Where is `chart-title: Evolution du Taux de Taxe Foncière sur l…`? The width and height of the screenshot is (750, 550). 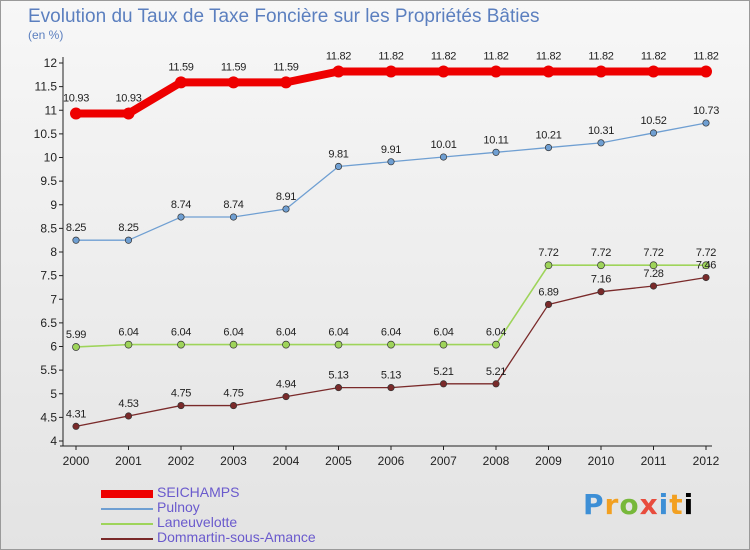 chart-title: Evolution du Taux de Taxe Foncière sur l… is located at coordinates (284, 16).